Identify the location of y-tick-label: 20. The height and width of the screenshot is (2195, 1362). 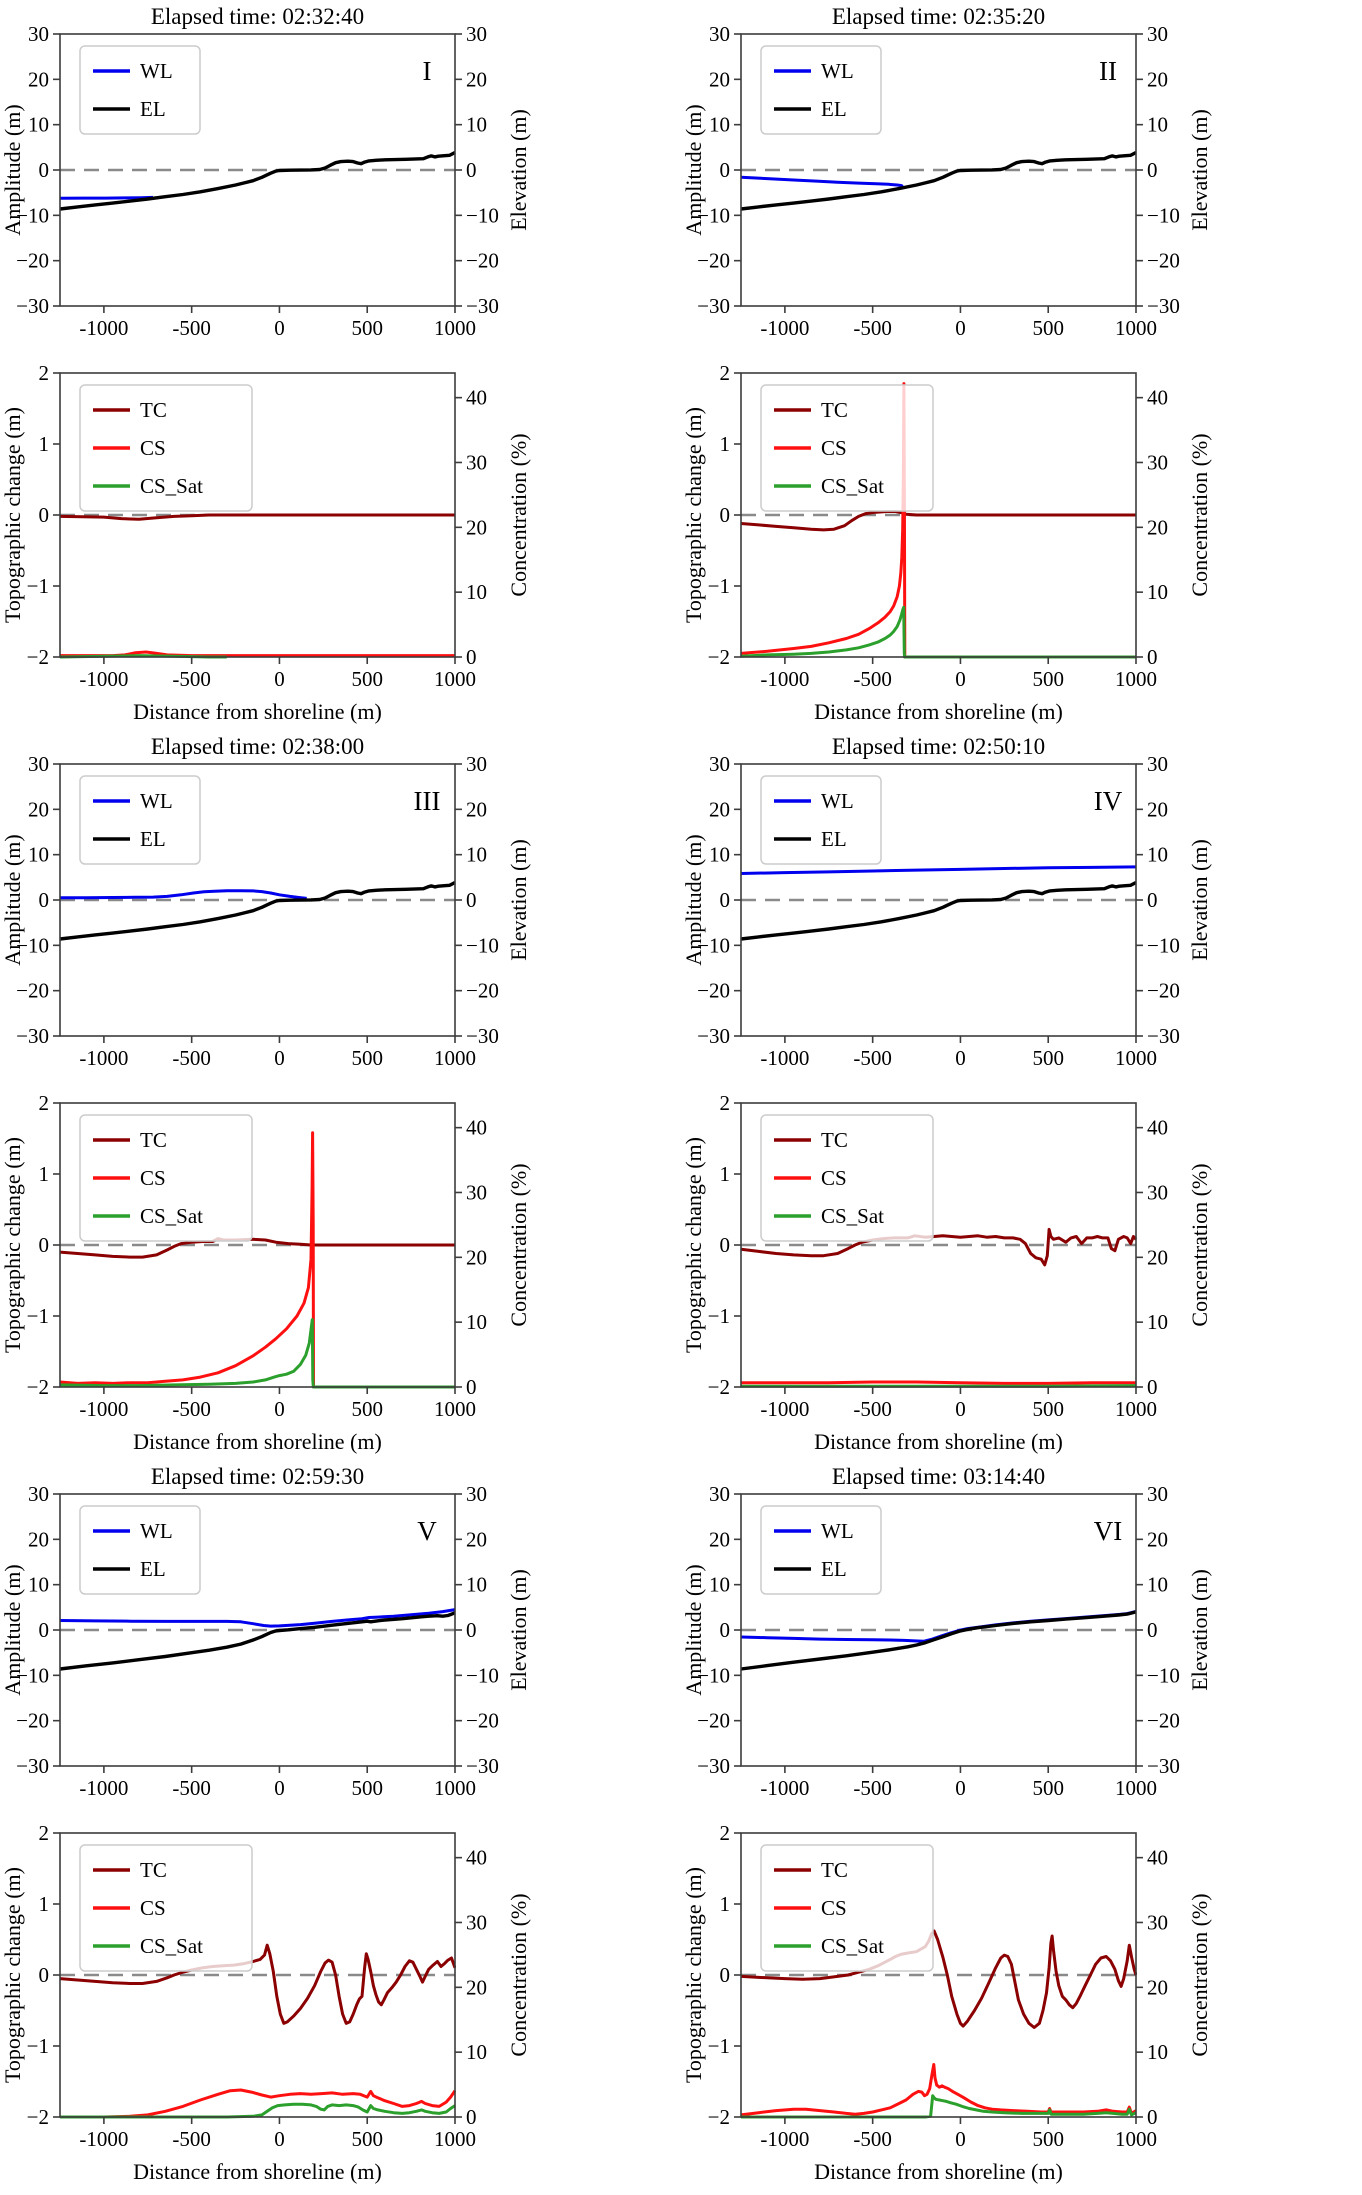
(38, 79).